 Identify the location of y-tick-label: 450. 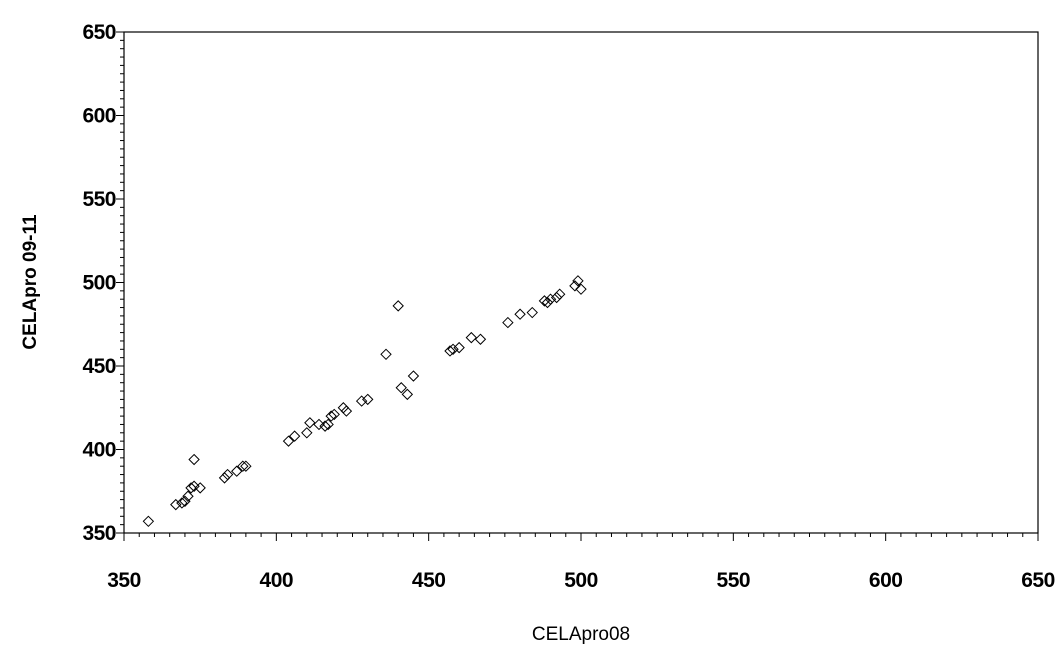
(99, 366).